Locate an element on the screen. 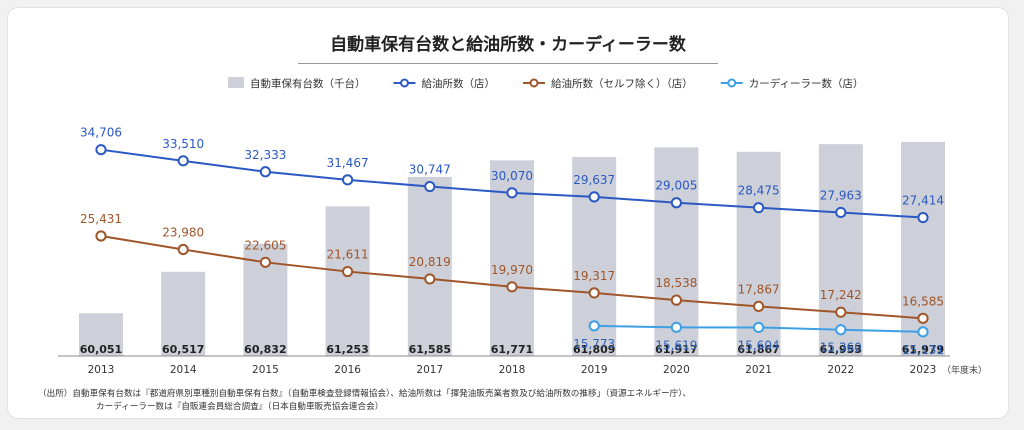 This screenshot has height=430, width=1024. data-label: 17,867 is located at coordinates (759, 289).